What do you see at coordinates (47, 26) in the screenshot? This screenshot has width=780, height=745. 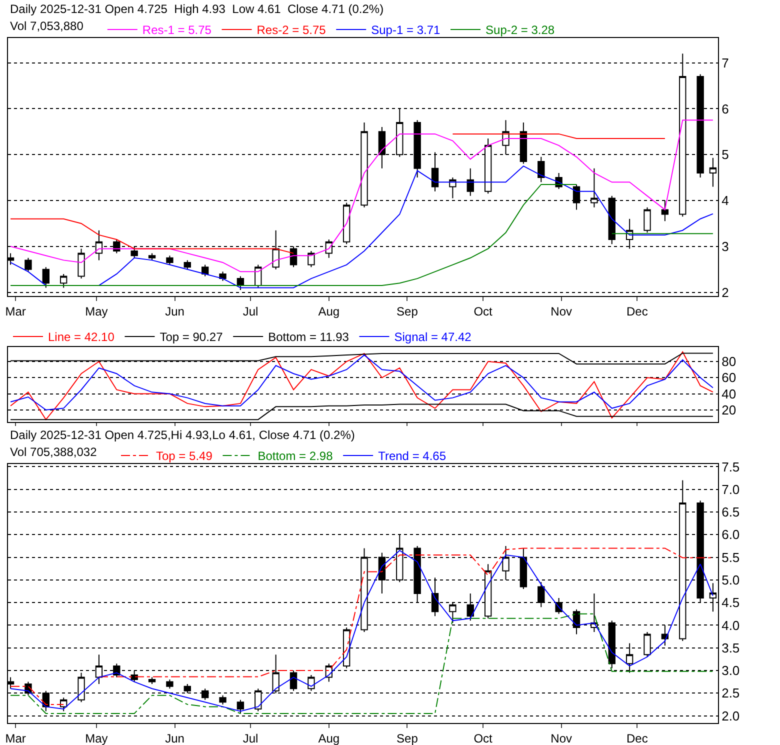 I see `chart-subtitle: Vol 7,053,880` at bounding box center [47, 26].